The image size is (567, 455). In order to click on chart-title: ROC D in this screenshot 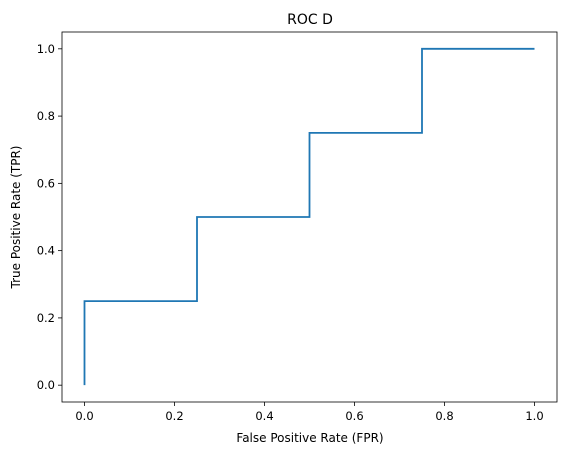, I will do `click(310, 20)`.